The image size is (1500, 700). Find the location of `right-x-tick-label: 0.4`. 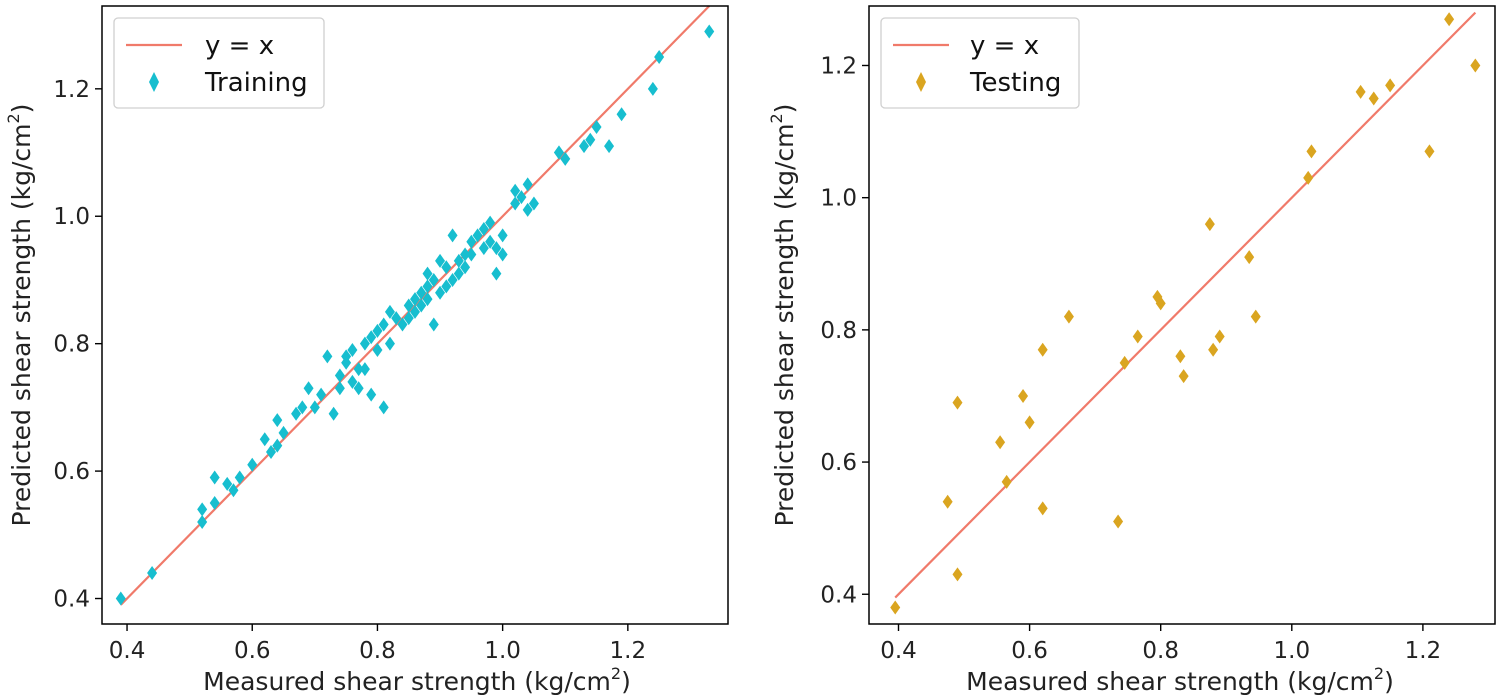

right-x-tick-label: 0.4 is located at coordinates (898, 651).